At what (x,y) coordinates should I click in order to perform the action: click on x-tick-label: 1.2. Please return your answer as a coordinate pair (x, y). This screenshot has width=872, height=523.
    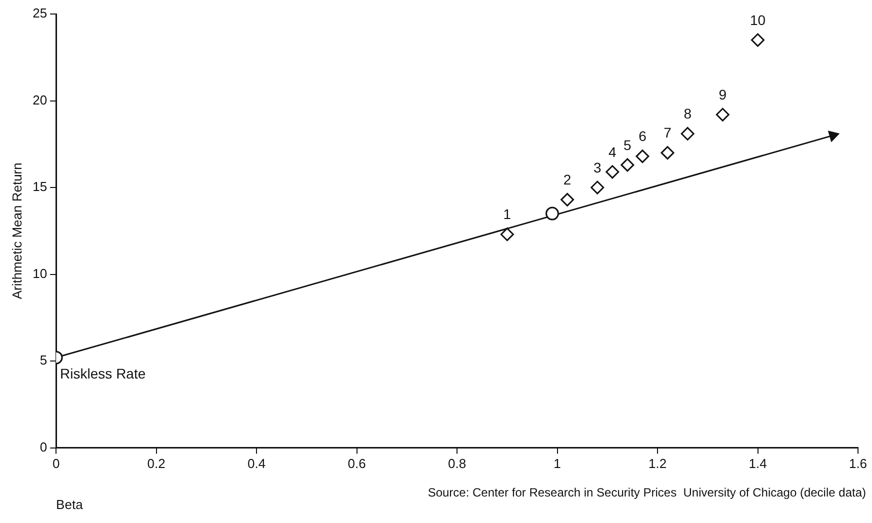
    Looking at the image, I should click on (657, 464).